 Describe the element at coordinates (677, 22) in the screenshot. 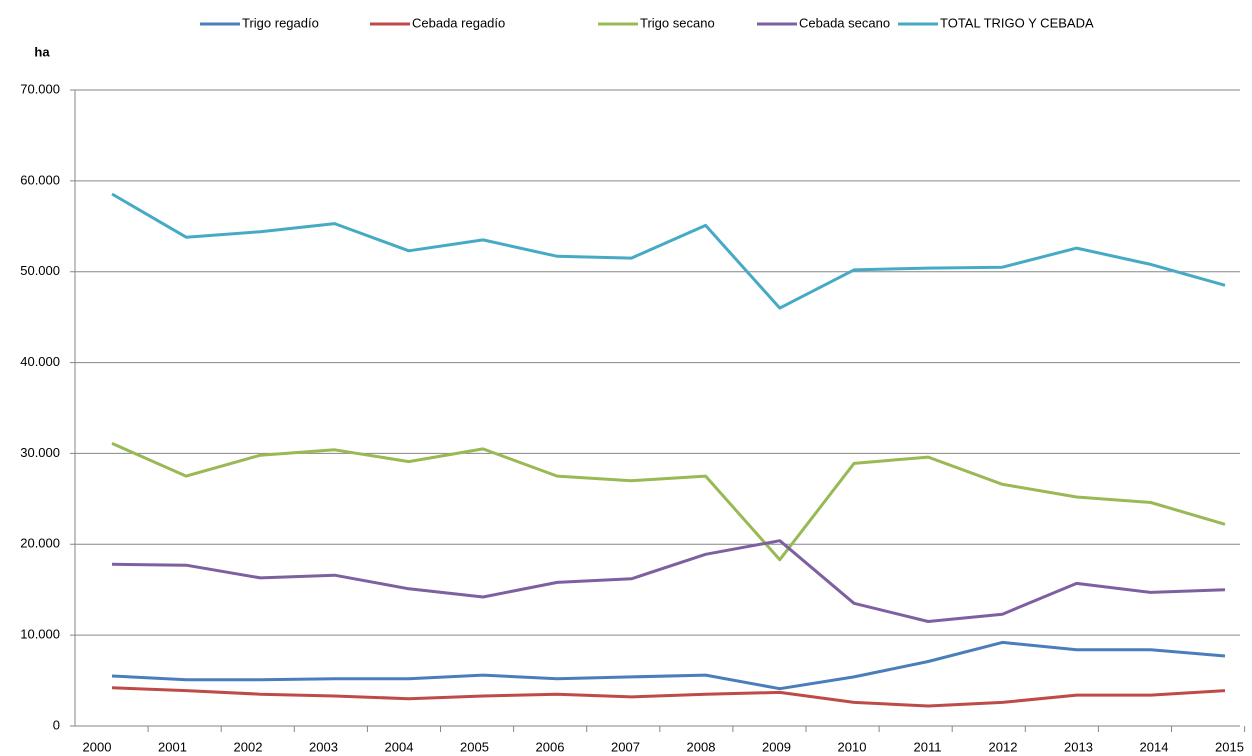

I see `legend-label: Trigo secano` at that location.